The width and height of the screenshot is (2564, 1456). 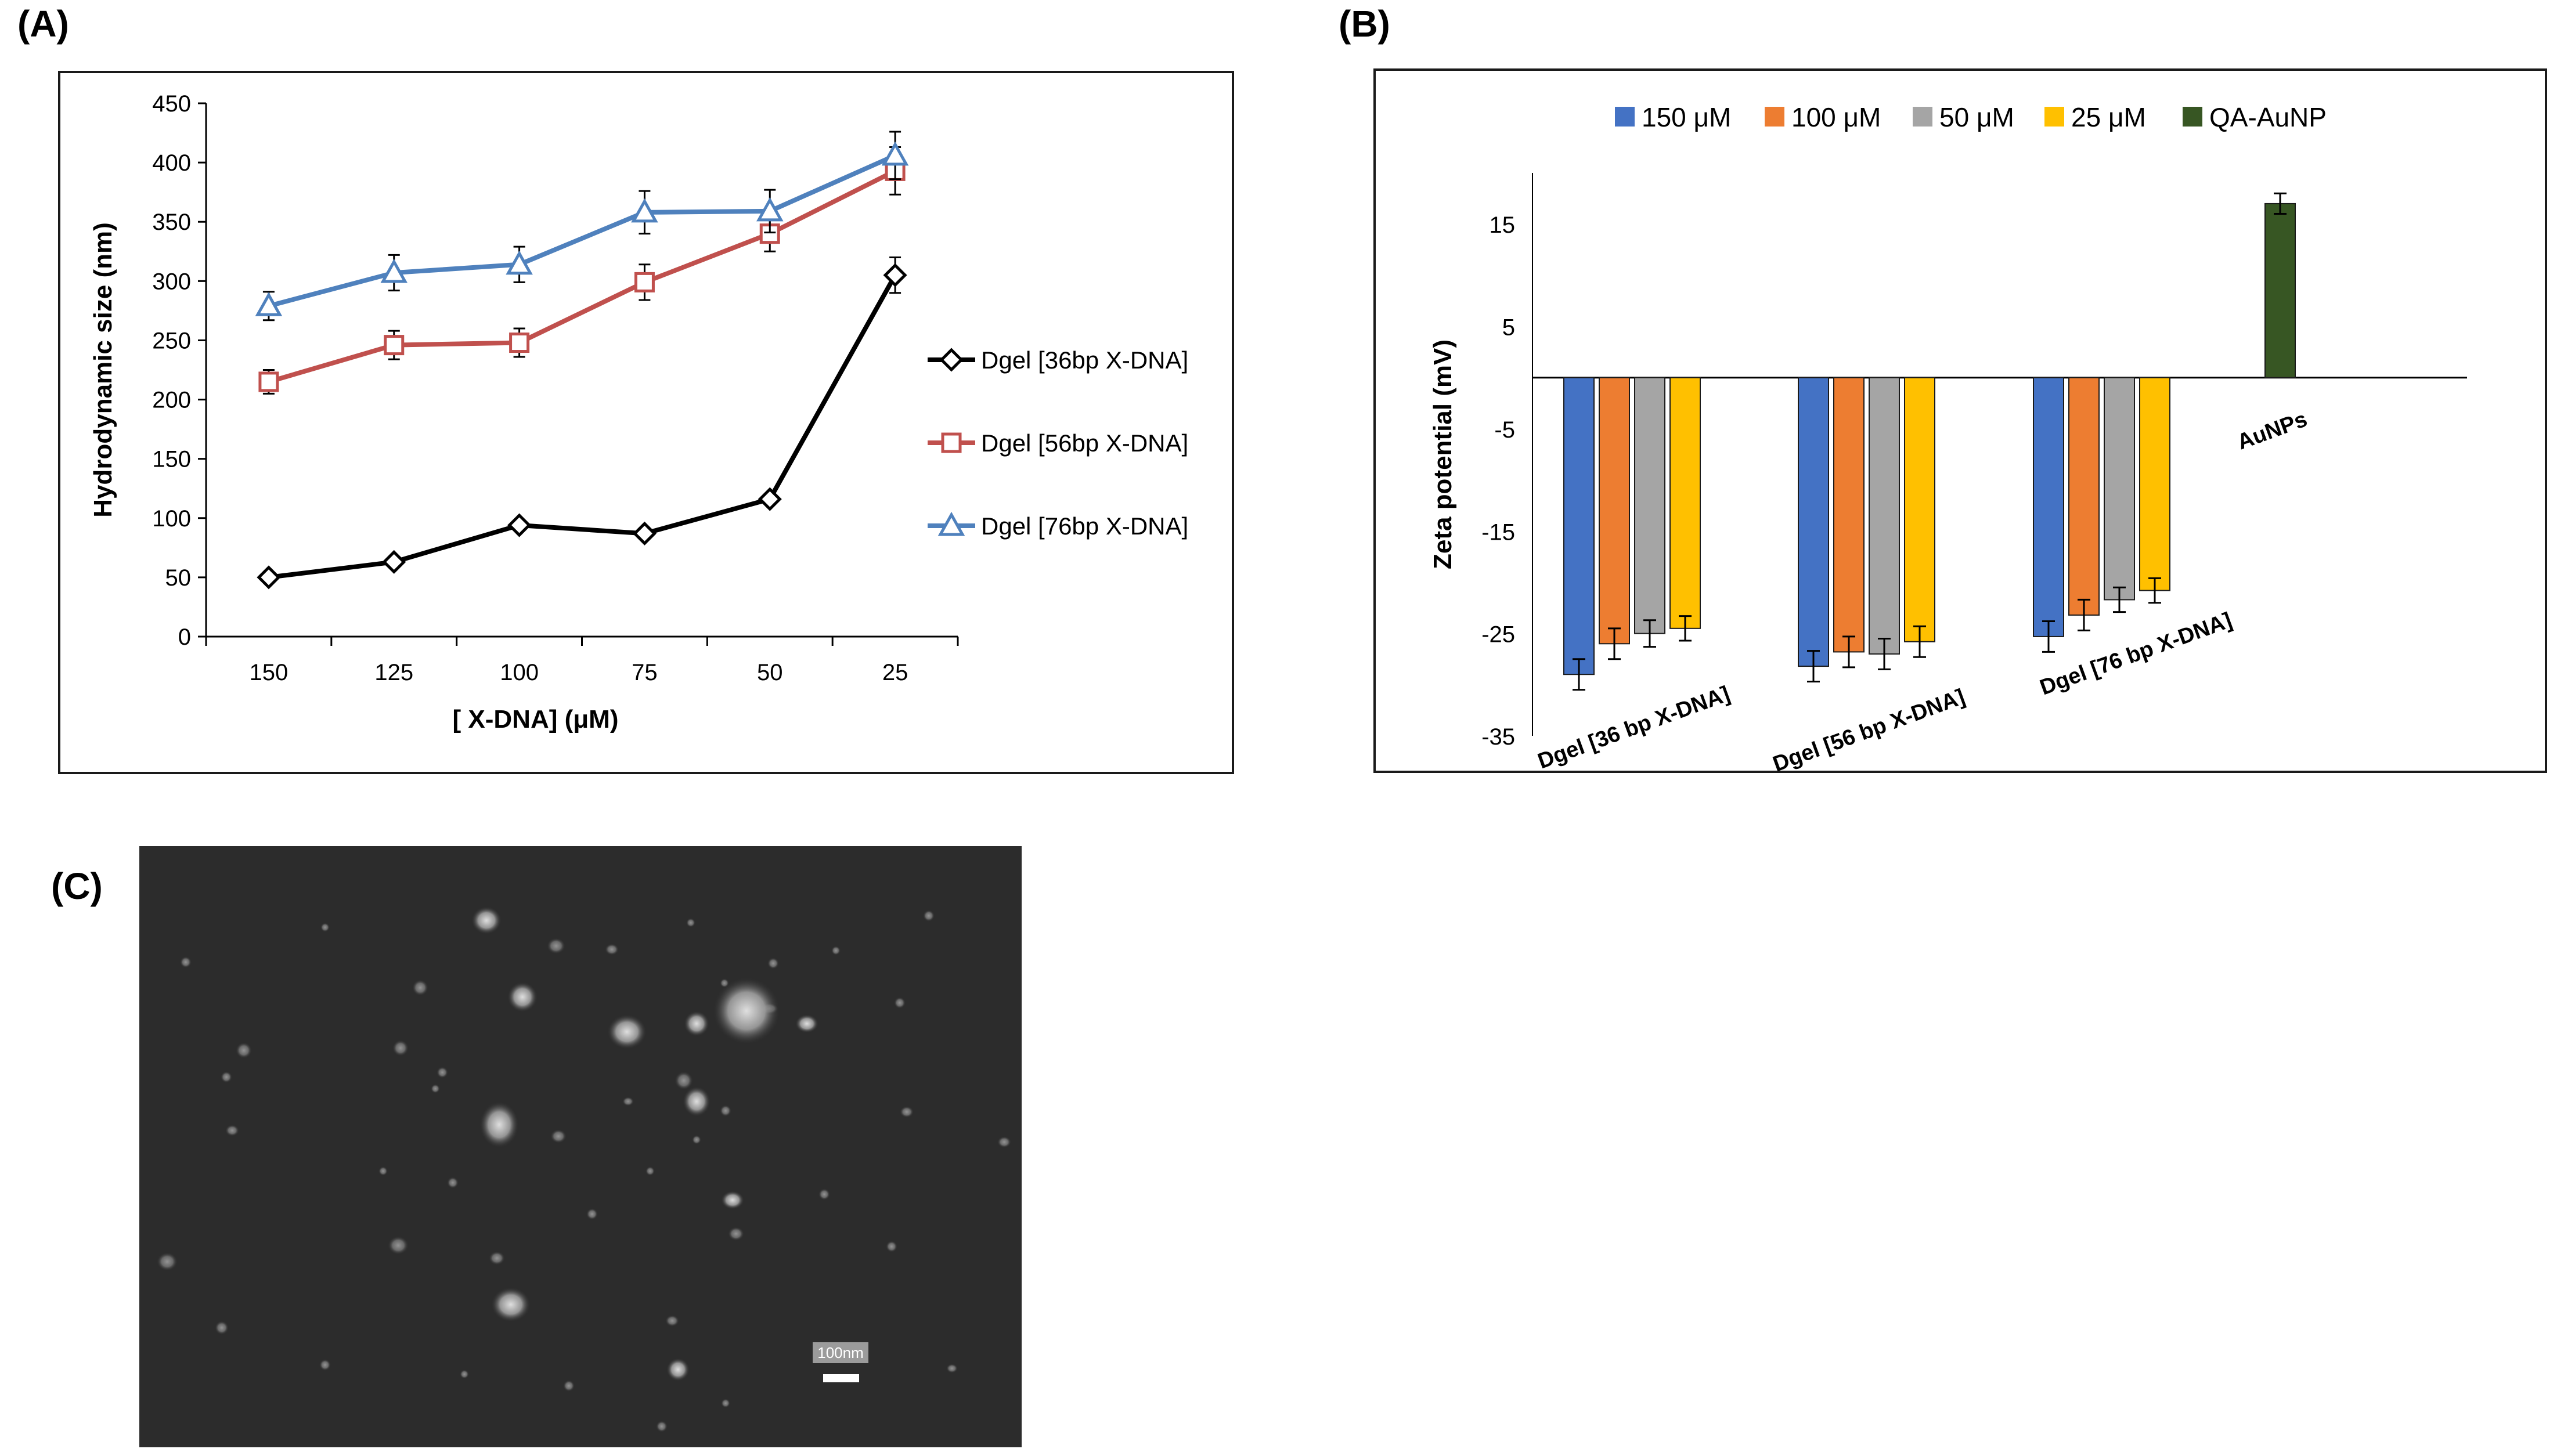 I want to click on y-tick-label: 300, so click(x=171, y=281).